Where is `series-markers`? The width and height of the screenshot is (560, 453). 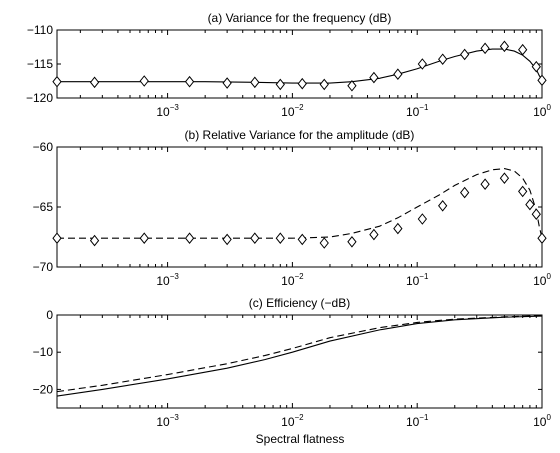
series-markers is located at coordinates (299, 66).